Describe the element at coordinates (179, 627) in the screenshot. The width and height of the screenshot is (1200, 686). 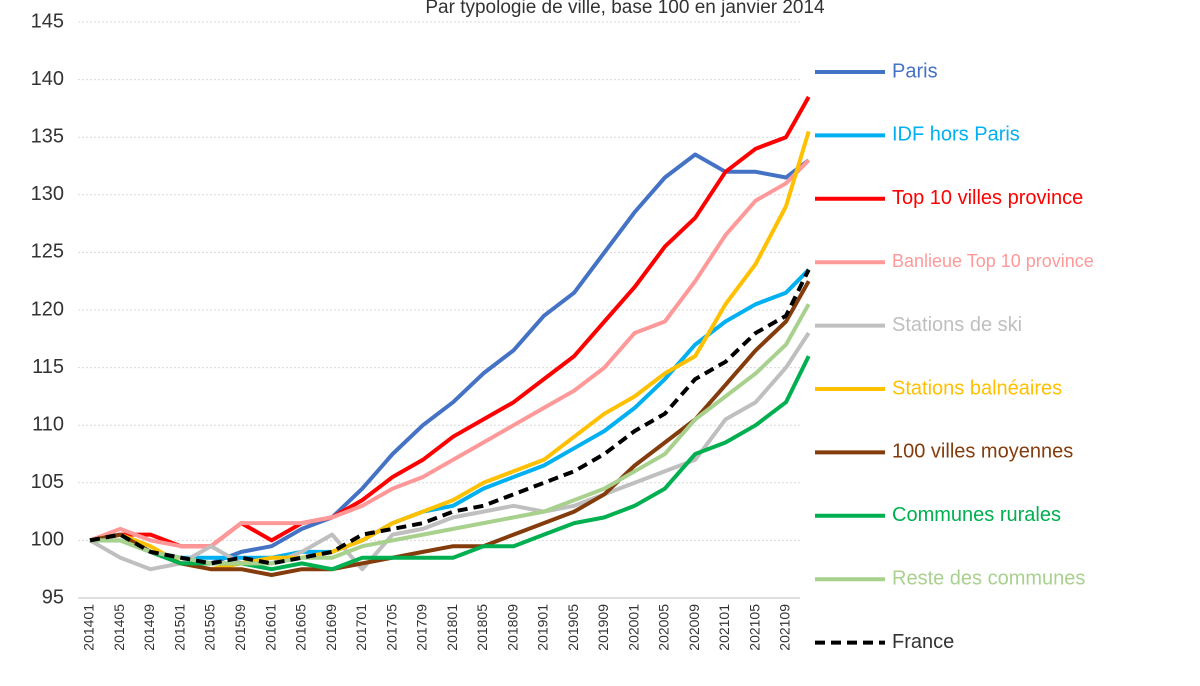
I see `x-tick-label: 201501` at that location.